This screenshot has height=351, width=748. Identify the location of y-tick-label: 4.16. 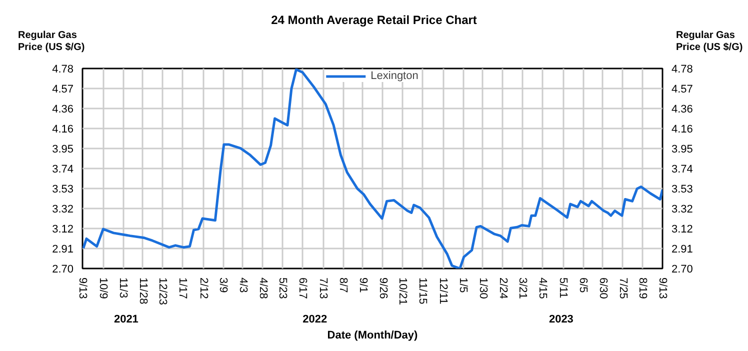
(63, 130).